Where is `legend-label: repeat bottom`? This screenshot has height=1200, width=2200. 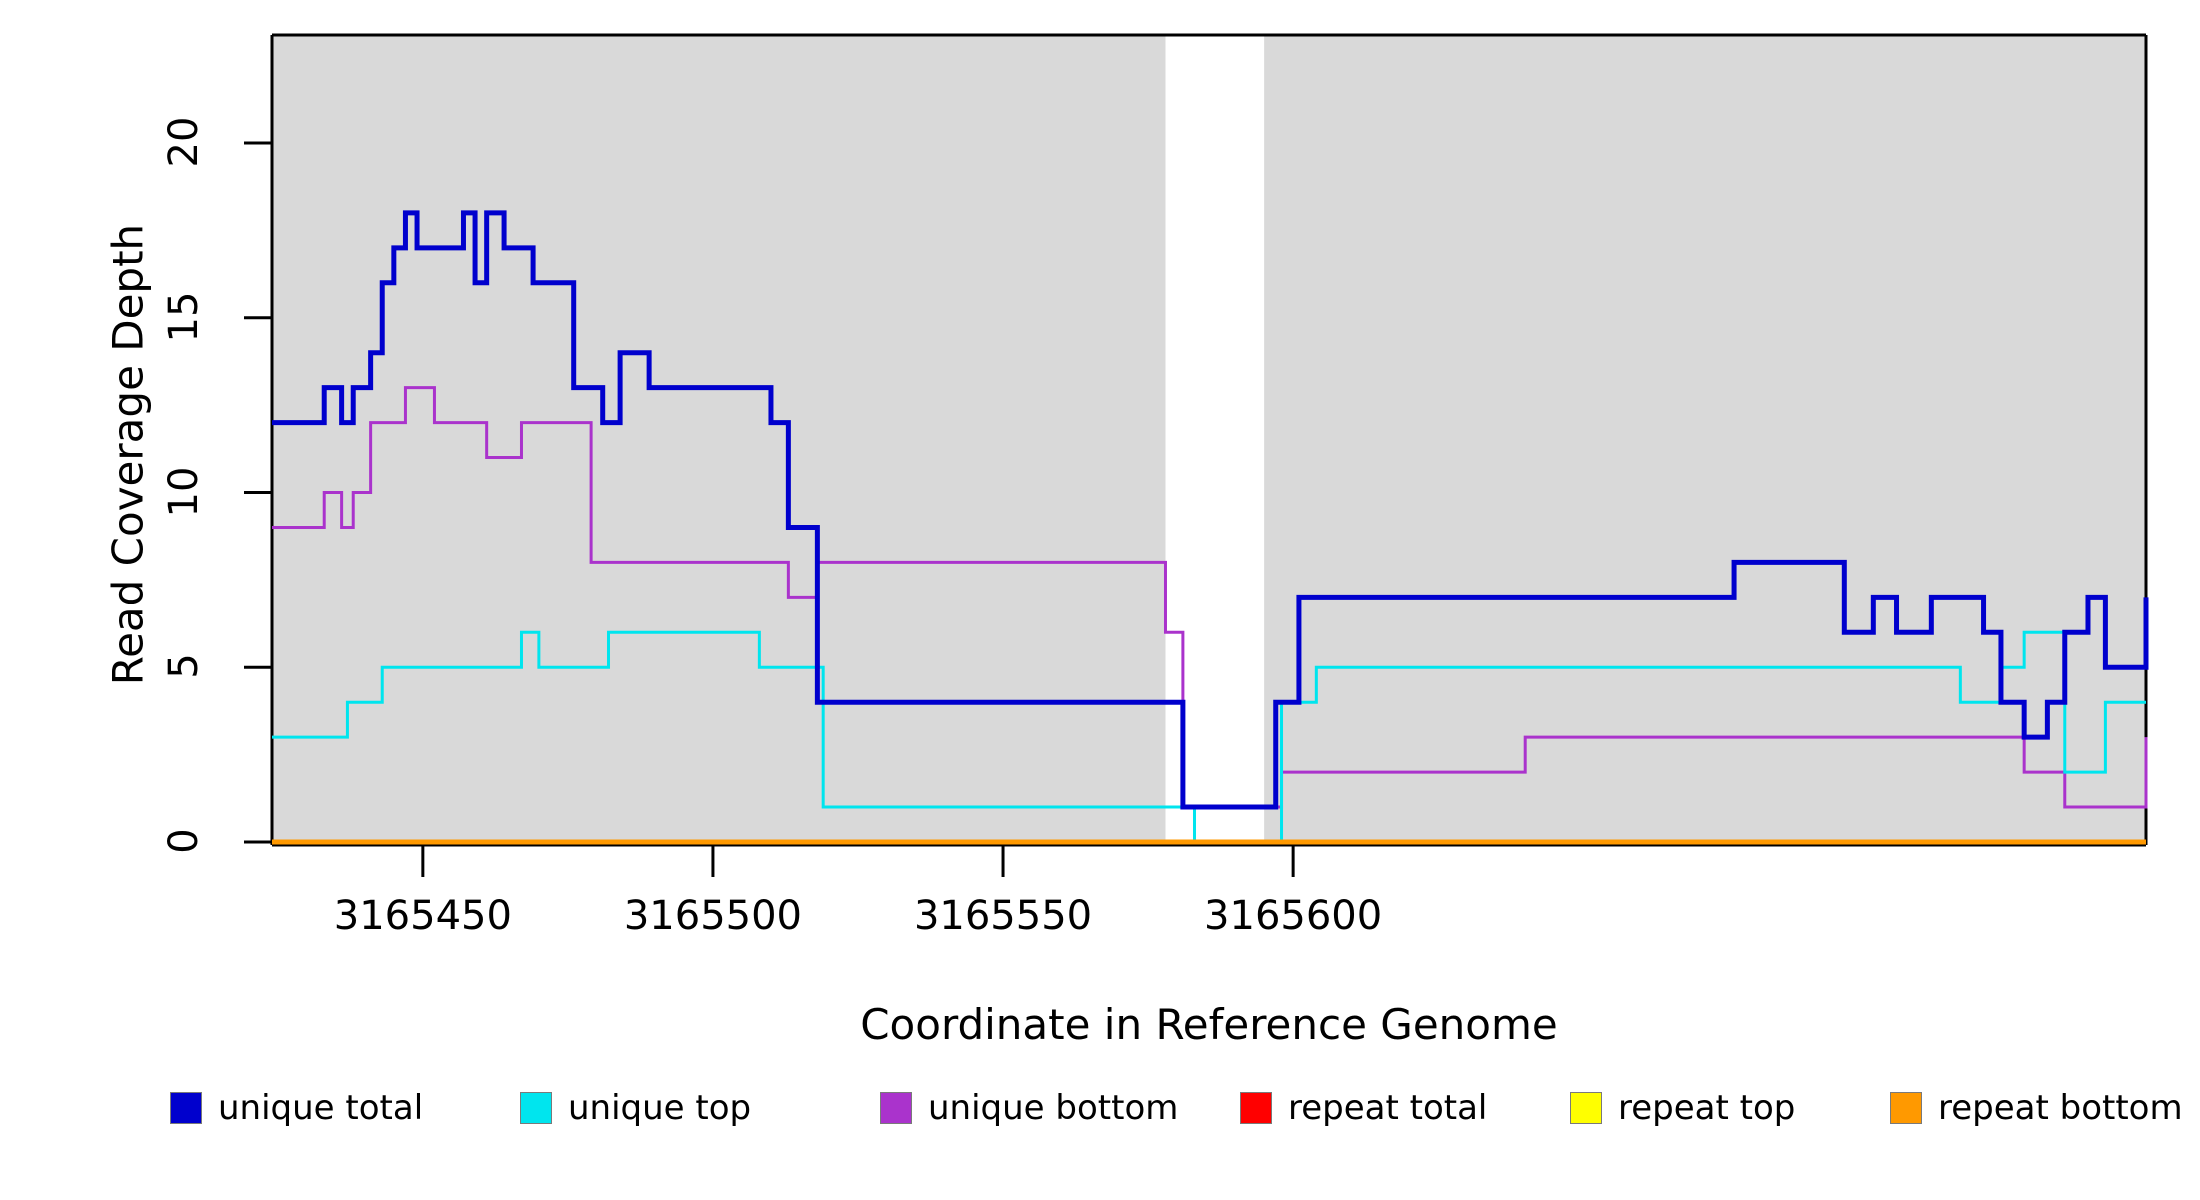 legend-label: repeat bottom is located at coordinates (2060, 1108).